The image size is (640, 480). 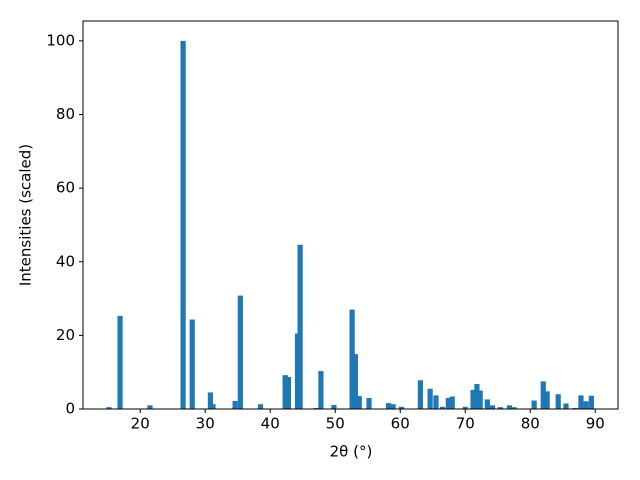 What do you see at coordinates (70, 409) in the screenshot?
I see `y-tick-label: 0` at bounding box center [70, 409].